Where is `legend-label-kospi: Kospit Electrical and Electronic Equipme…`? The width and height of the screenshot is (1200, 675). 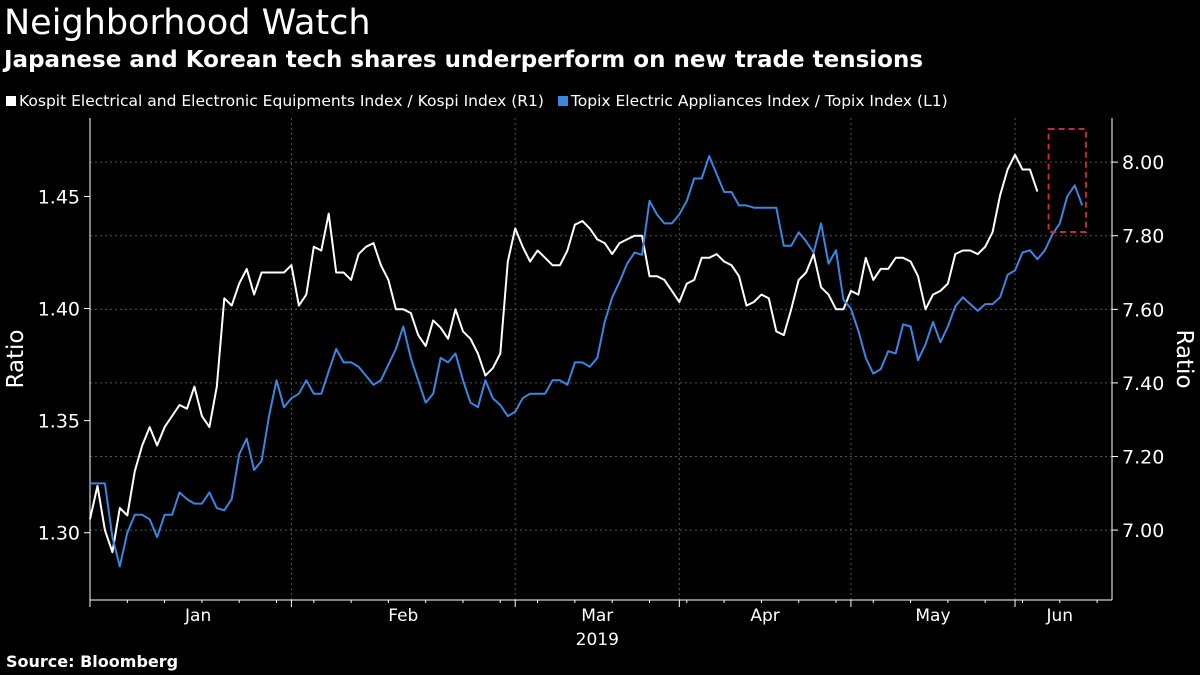
legend-label-kospi: Kospit Electrical and Electronic Equipme… is located at coordinates (281, 101).